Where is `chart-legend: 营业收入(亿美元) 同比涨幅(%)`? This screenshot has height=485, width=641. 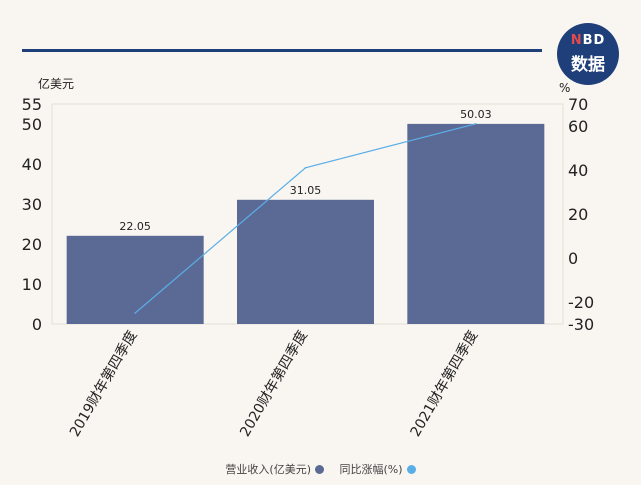
chart-legend: 营业收入(亿美元) 同比涨幅(%) is located at coordinates (320, 469).